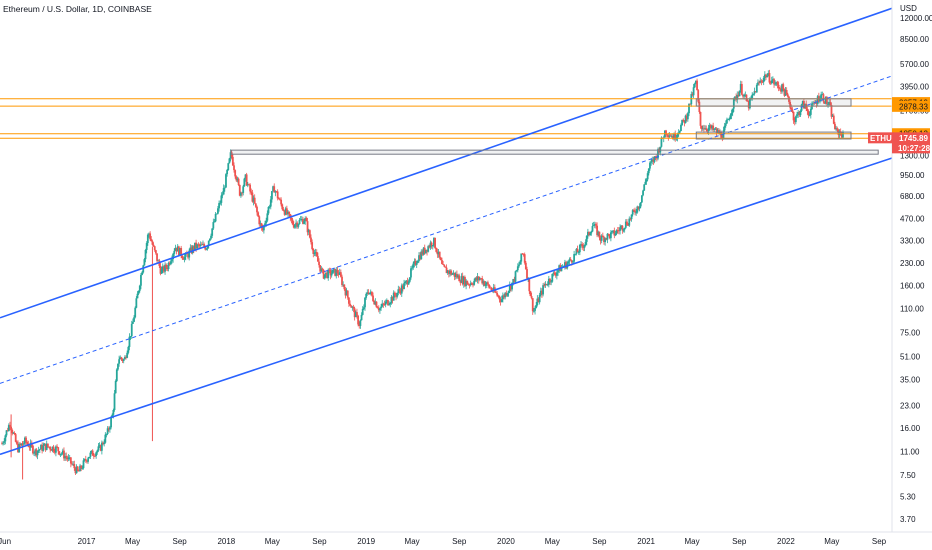  I want to click on x-tick-label: May, so click(272, 541).